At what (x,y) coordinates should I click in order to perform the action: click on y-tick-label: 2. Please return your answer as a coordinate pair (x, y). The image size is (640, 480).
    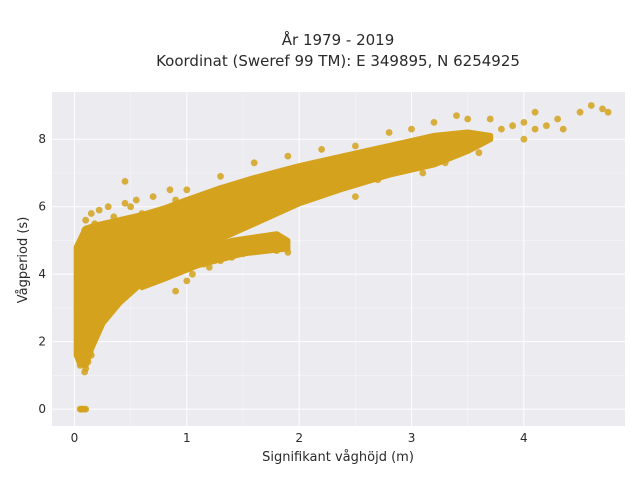
    Looking at the image, I should click on (42, 342).